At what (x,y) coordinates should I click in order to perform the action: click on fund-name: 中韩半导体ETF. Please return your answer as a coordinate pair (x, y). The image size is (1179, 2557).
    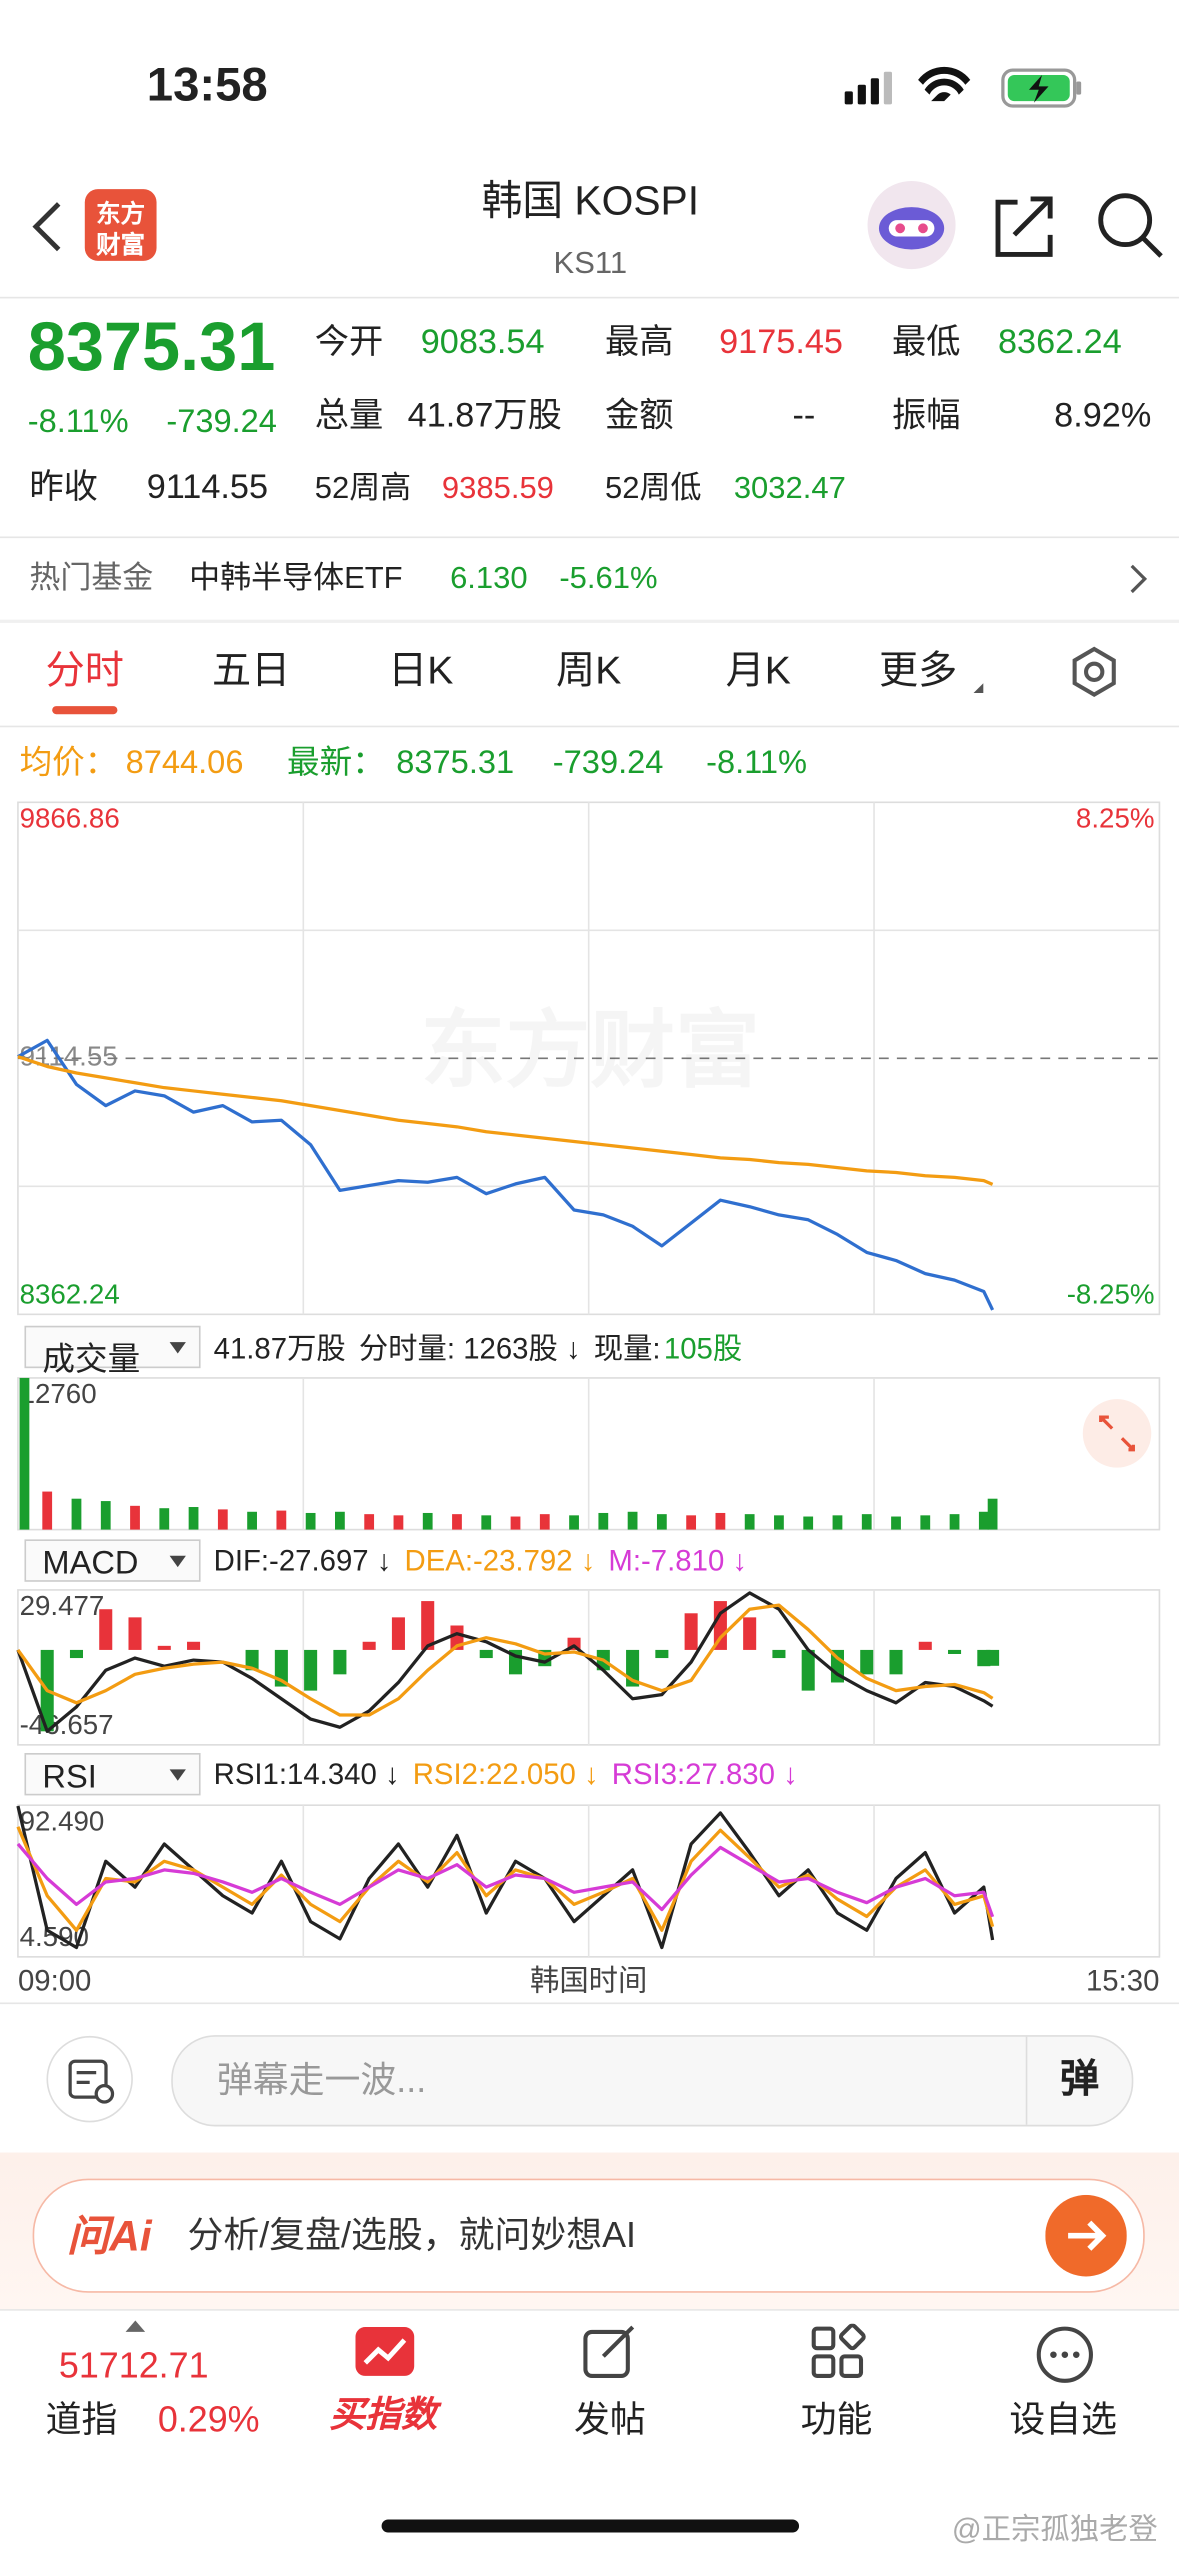
    Looking at the image, I should click on (296, 579).